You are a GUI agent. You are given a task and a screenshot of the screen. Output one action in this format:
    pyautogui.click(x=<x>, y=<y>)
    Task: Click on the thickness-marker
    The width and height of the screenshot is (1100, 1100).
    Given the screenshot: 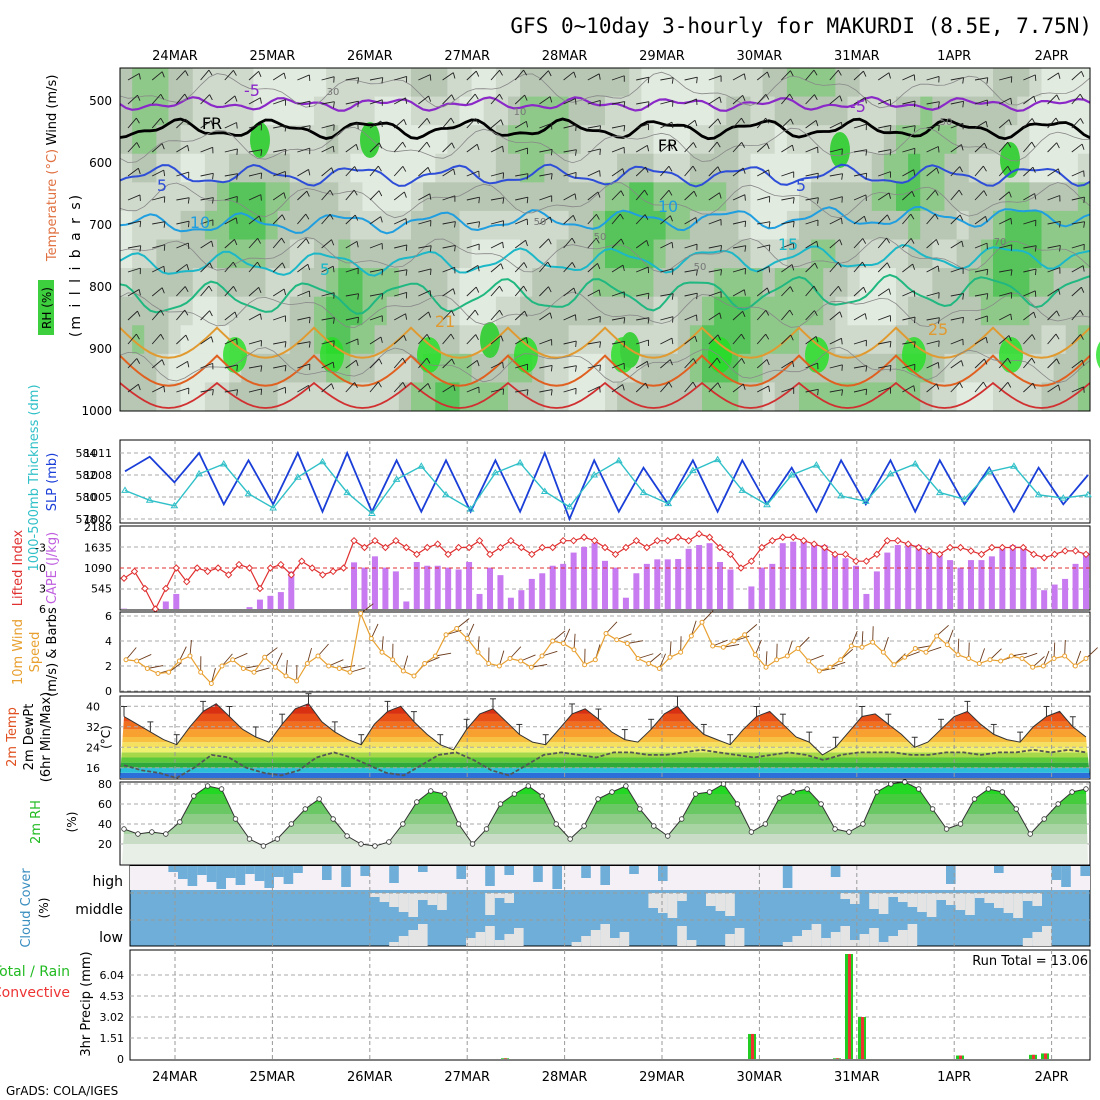 What is the action you would take?
    pyautogui.click(x=322, y=461)
    